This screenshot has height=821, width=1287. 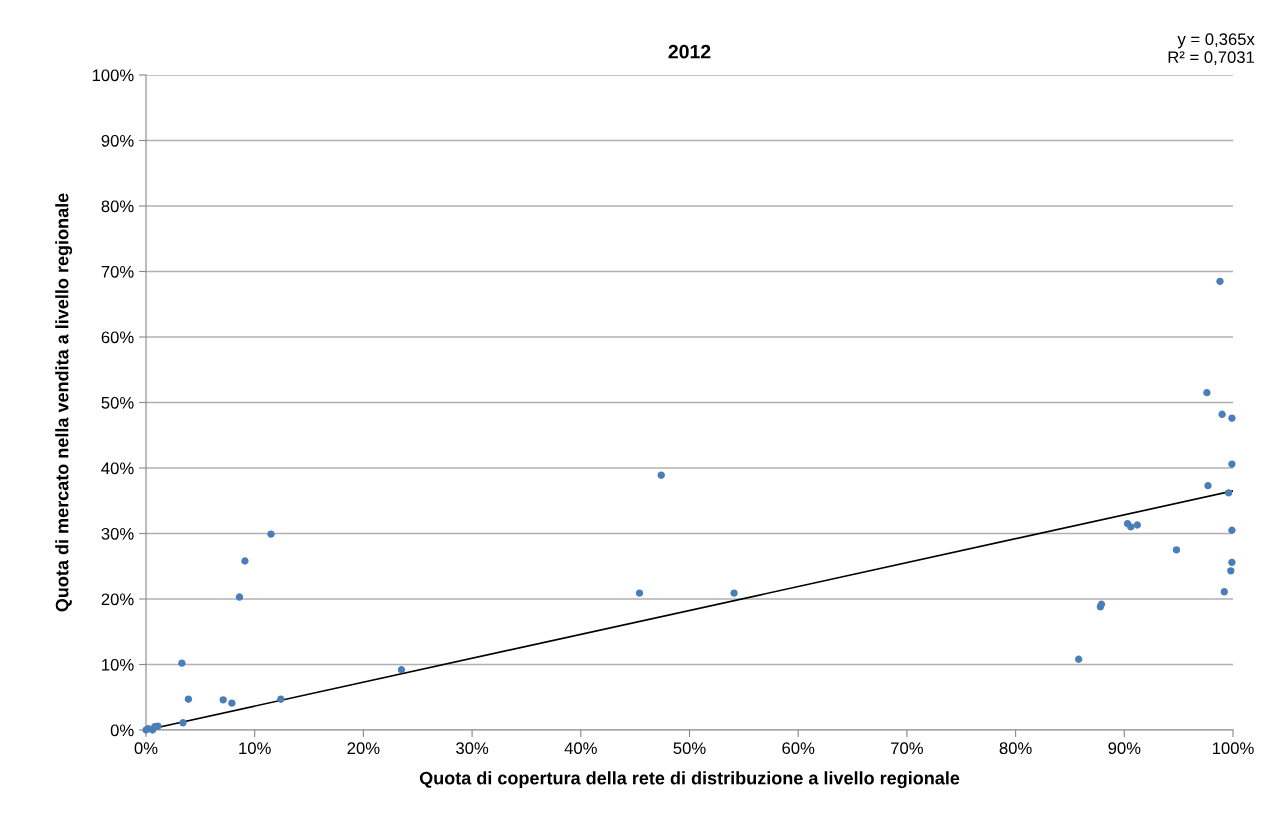 What do you see at coordinates (146, 748) in the screenshot?
I see `x-tick-label: 0%` at bounding box center [146, 748].